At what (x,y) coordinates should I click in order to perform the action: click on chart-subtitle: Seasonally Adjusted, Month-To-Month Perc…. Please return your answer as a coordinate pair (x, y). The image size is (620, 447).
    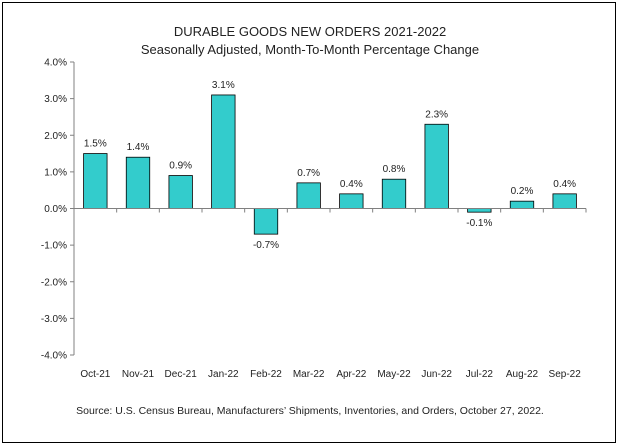
    Looking at the image, I should click on (310, 49).